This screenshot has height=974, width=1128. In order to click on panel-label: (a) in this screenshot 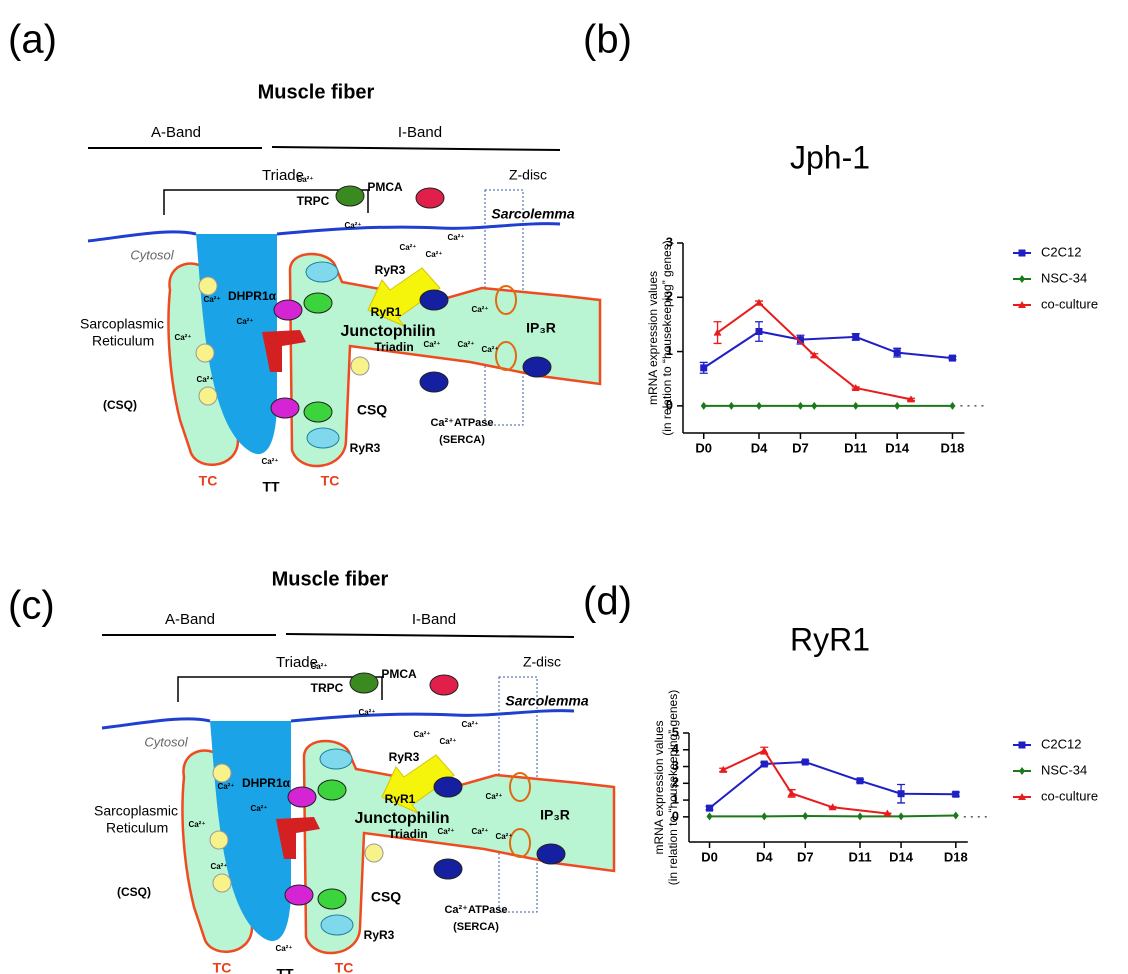, I will do `click(32, 40)`.